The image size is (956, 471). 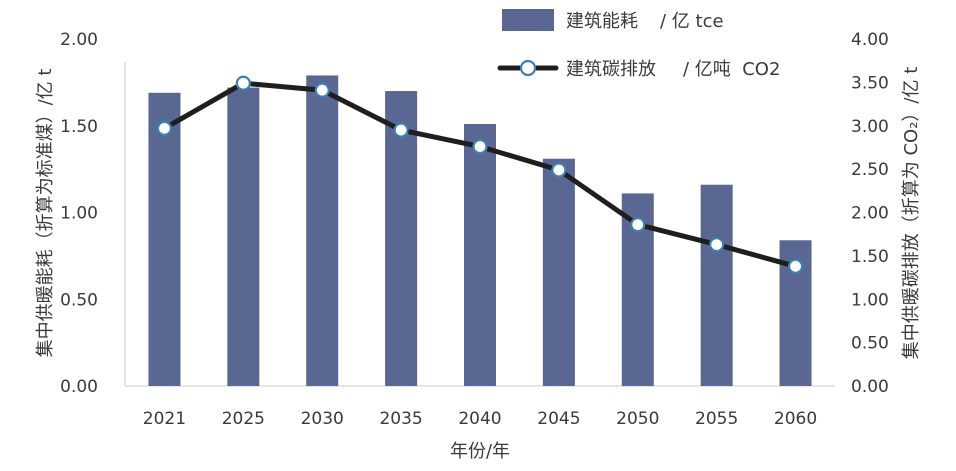 What do you see at coordinates (243, 419) in the screenshot?
I see `x-tick-label: 2025` at bounding box center [243, 419].